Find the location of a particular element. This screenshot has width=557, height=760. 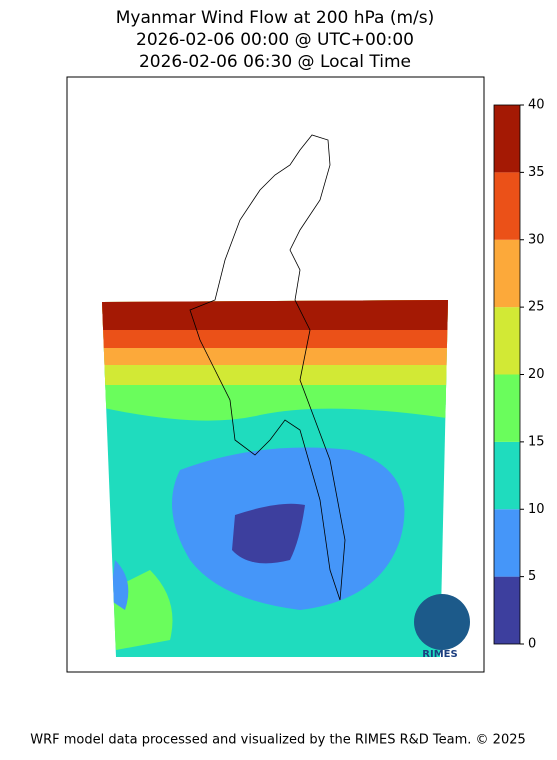

title-line: 2026-02-06 06:30 @ Local Time is located at coordinates (275, 62).